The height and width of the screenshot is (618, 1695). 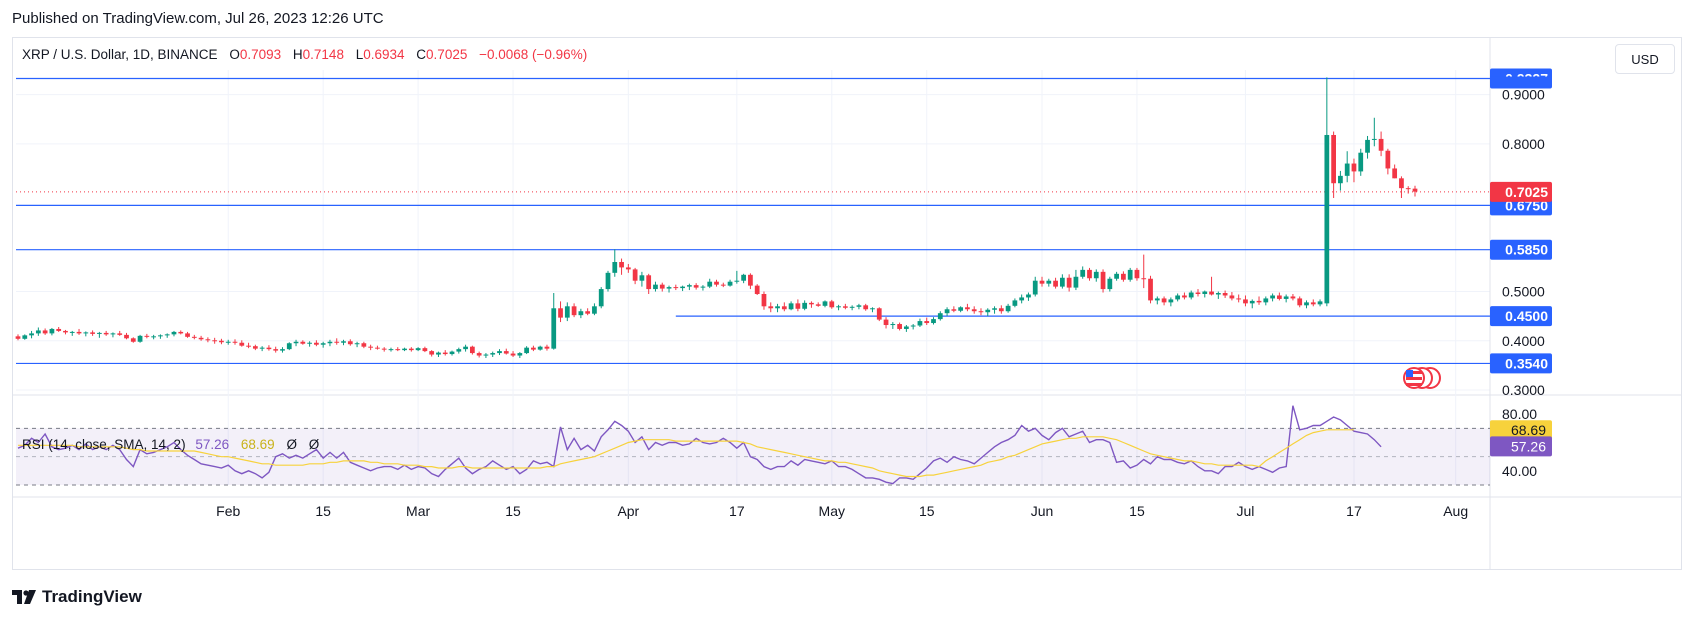 What do you see at coordinates (1523, 95) in the screenshot?
I see `price-axis-label: 0.9000` at bounding box center [1523, 95].